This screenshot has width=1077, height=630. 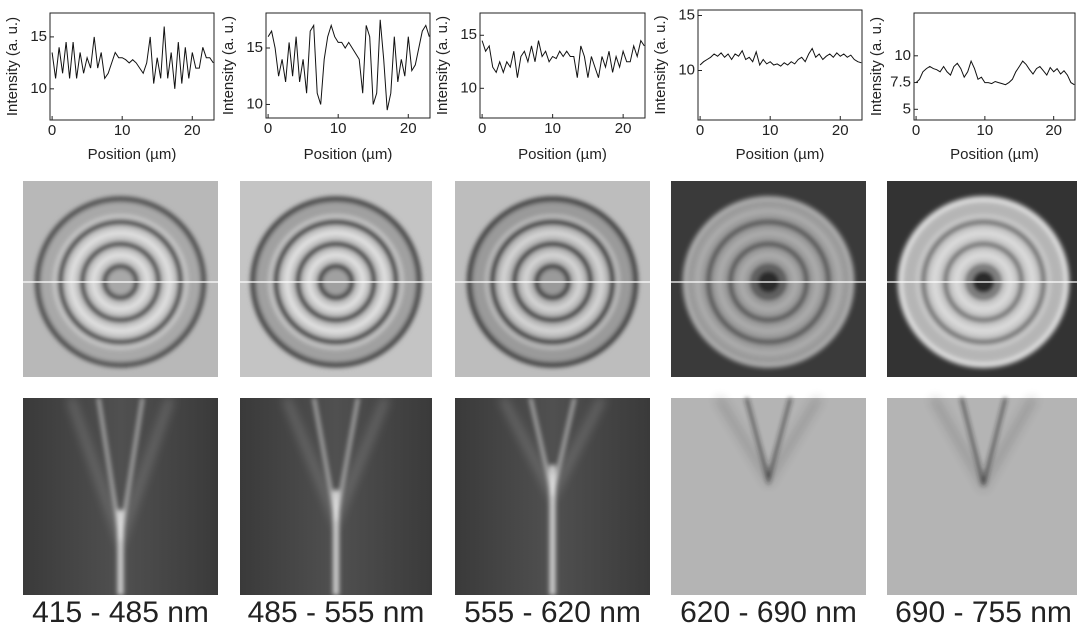 I want to click on wavelength-caption: 690 - 755 nm, so click(x=983, y=612).